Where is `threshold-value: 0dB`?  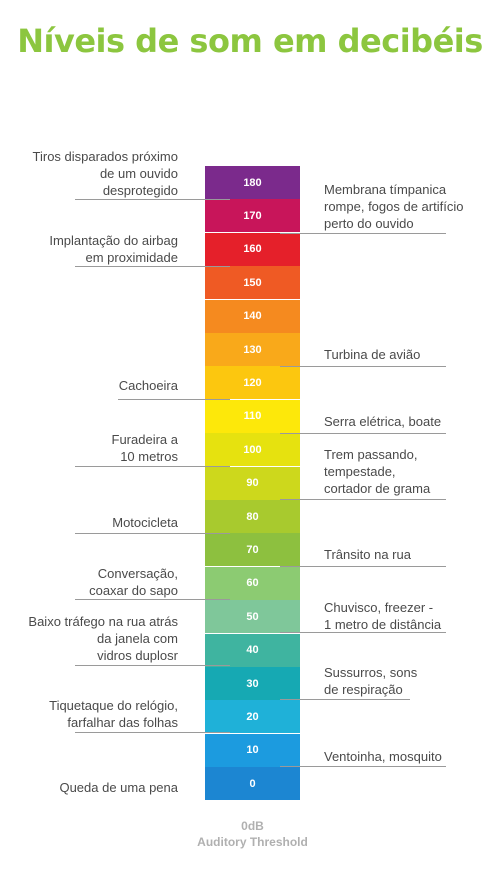 threshold-value: 0dB is located at coordinates (252, 826).